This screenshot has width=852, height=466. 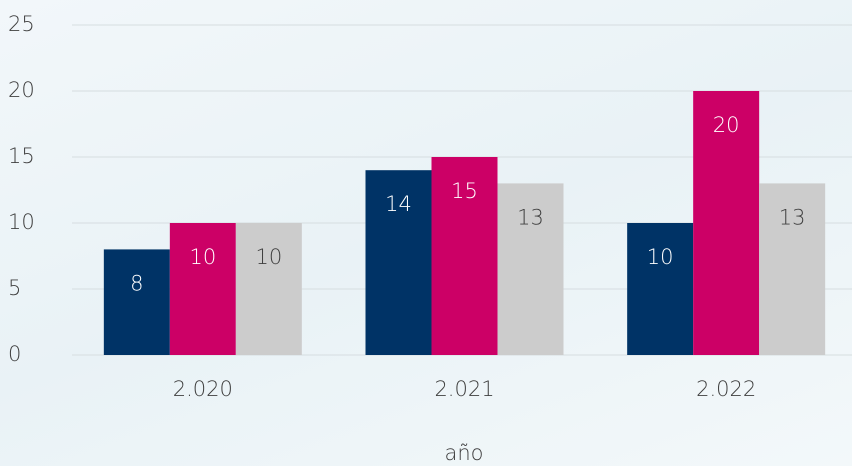 What do you see at coordinates (463, 453) in the screenshot?
I see `x-axis-label: año` at bounding box center [463, 453].